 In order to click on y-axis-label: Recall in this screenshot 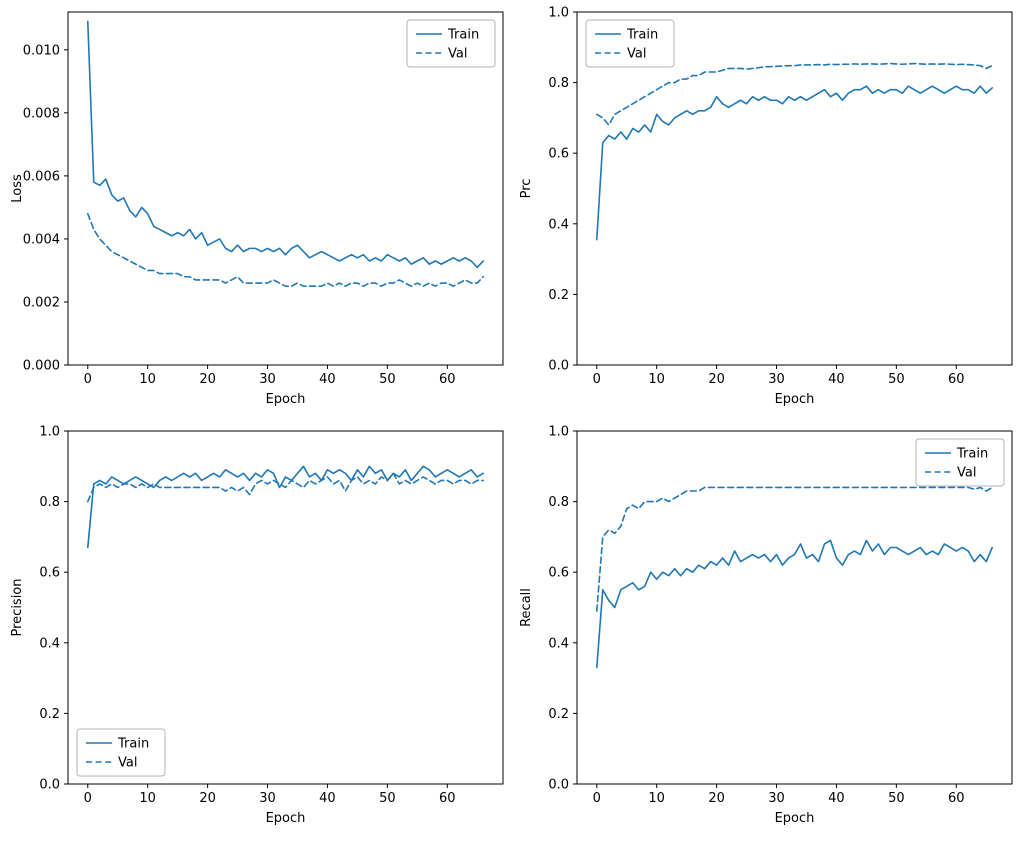, I will do `click(526, 607)`.